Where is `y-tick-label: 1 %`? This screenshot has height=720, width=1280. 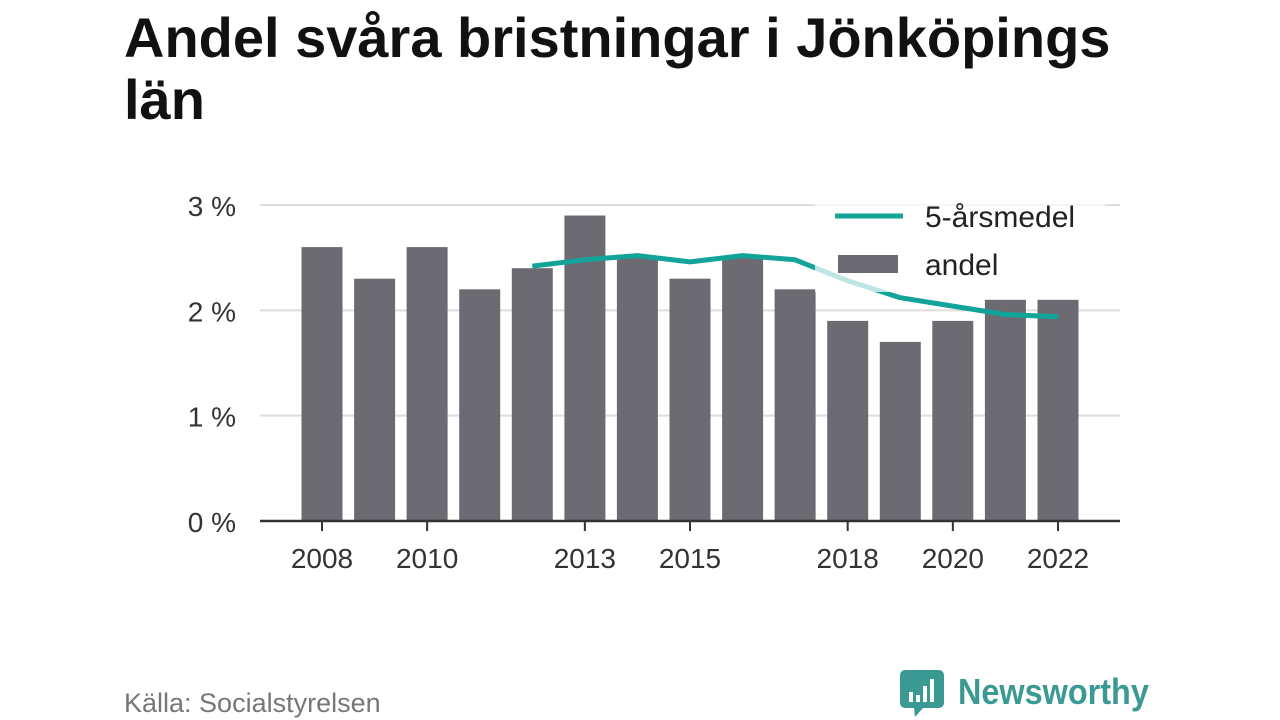
y-tick-label: 1 % is located at coordinates (212, 417).